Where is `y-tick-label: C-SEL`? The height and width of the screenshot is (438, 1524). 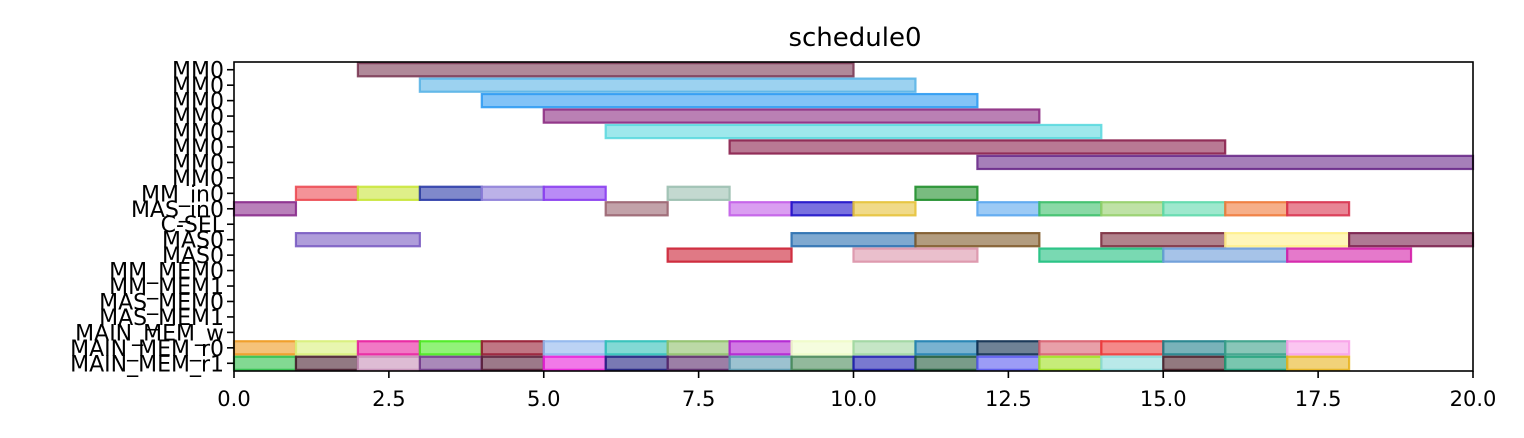 y-tick-label: C-SEL is located at coordinates (193, 225).